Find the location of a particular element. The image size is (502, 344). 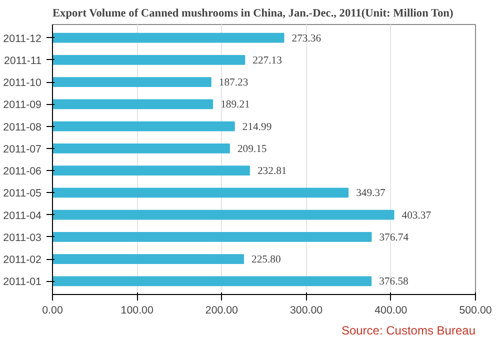

y-tick-label: 2011-12 is located at coordinates (22, 38).